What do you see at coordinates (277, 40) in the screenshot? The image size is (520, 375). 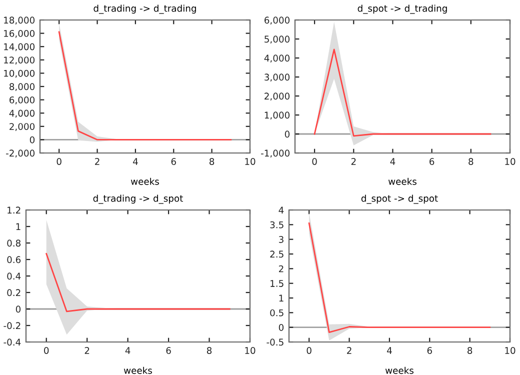 I see `y-tick-label: 5,000` at bounding box center [277, 40].